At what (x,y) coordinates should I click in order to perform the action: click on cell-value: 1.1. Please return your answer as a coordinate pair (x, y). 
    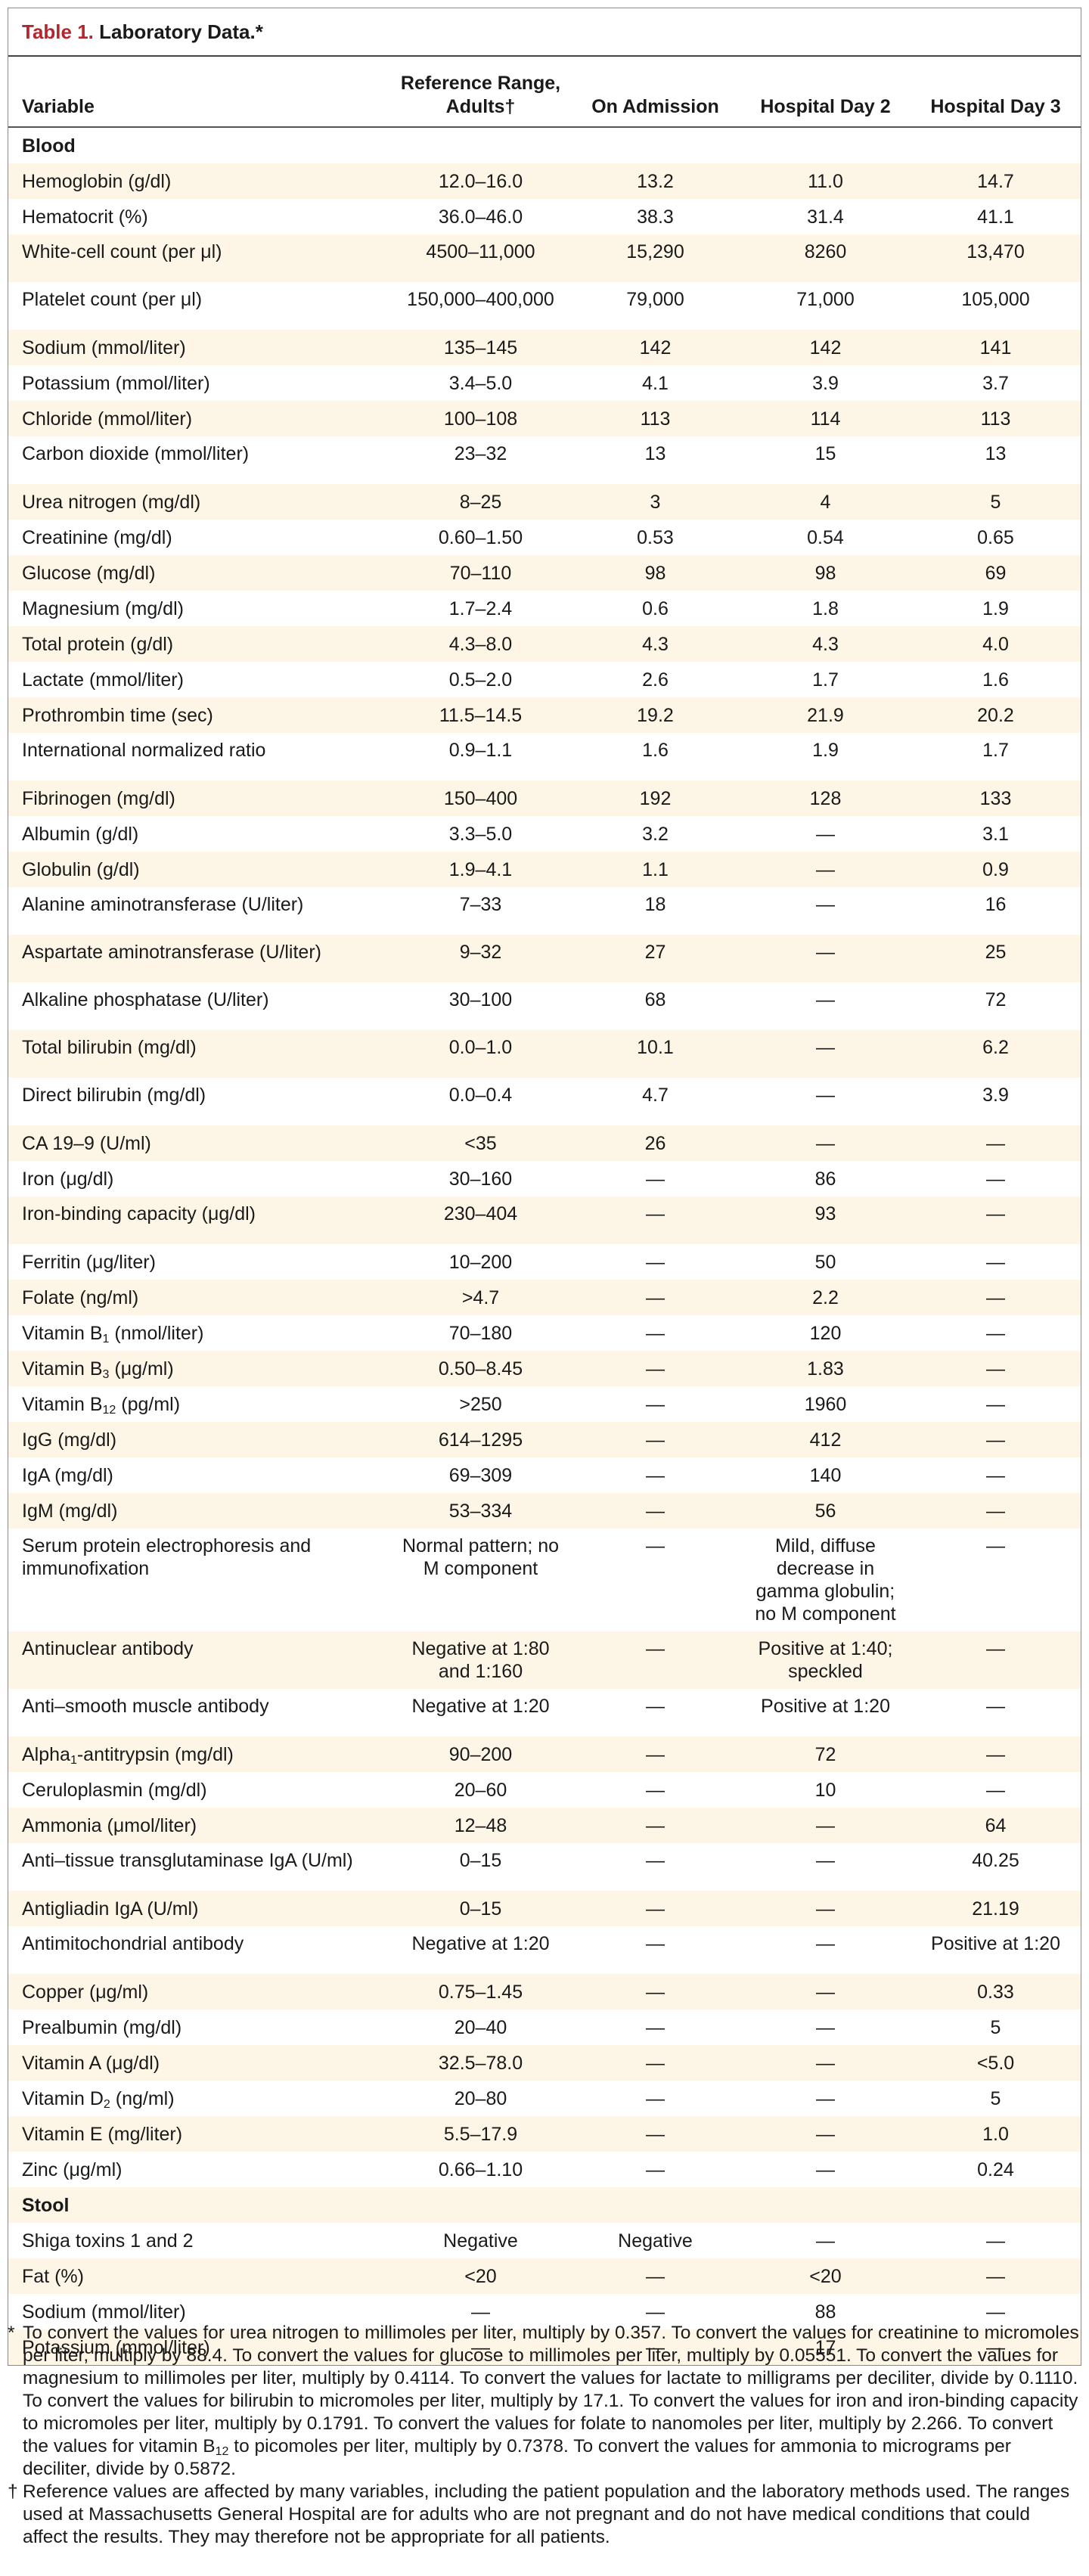
    Looking at the image, I should click on (655, 869).